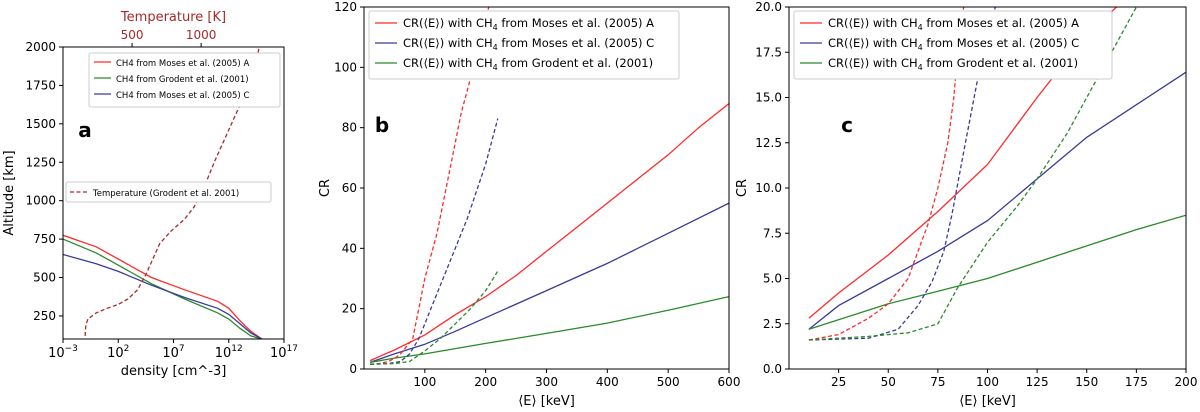 This screenshot has height=412, width=1200. What do you see at coordinates (173, 352) in the screenshot?
I see `x-tick-label: 107` at bounding box center [173, 352].